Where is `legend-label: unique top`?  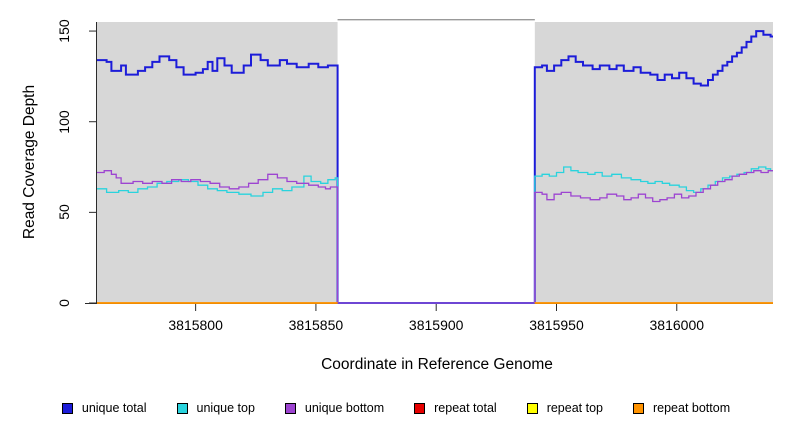
legend-label: unique top is located at coordinates (225, 408).